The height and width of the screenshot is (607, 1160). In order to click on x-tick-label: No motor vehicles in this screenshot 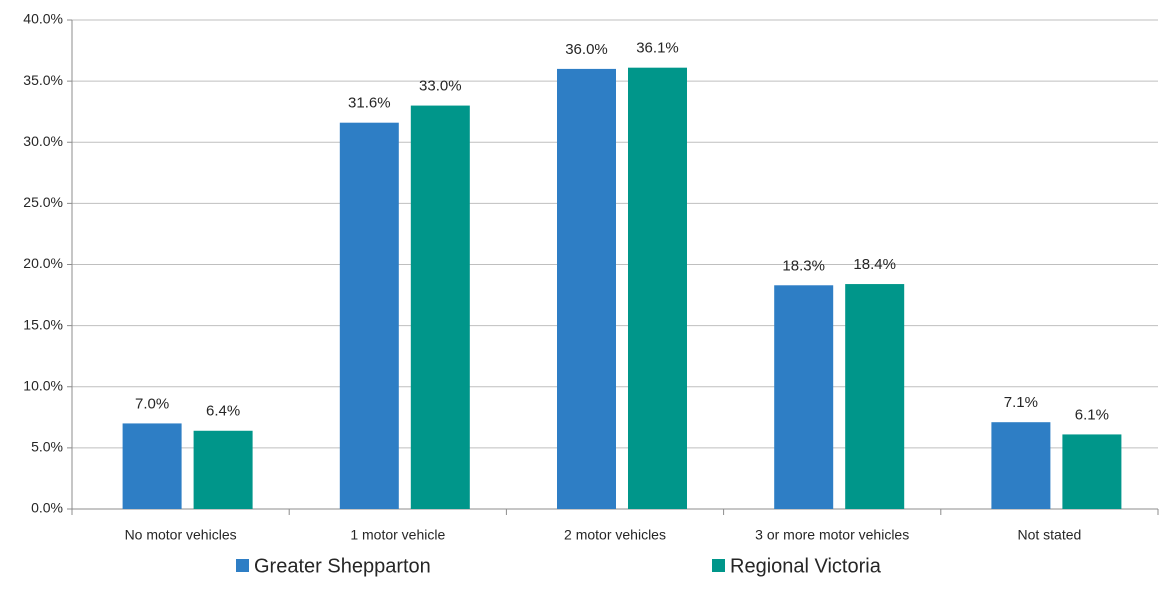, I will do `click(181, 535)`.